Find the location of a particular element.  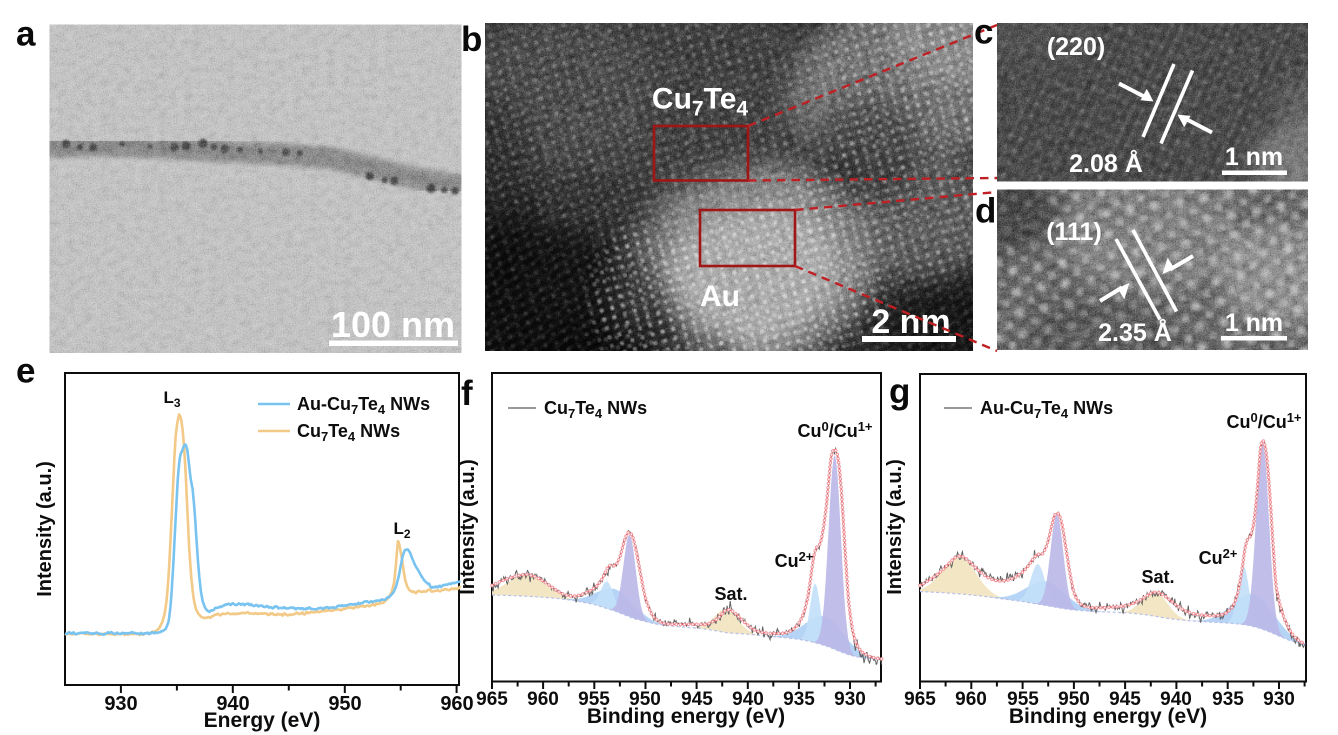

svg-text: Energy (eV) is located at coordinates (262, 720).